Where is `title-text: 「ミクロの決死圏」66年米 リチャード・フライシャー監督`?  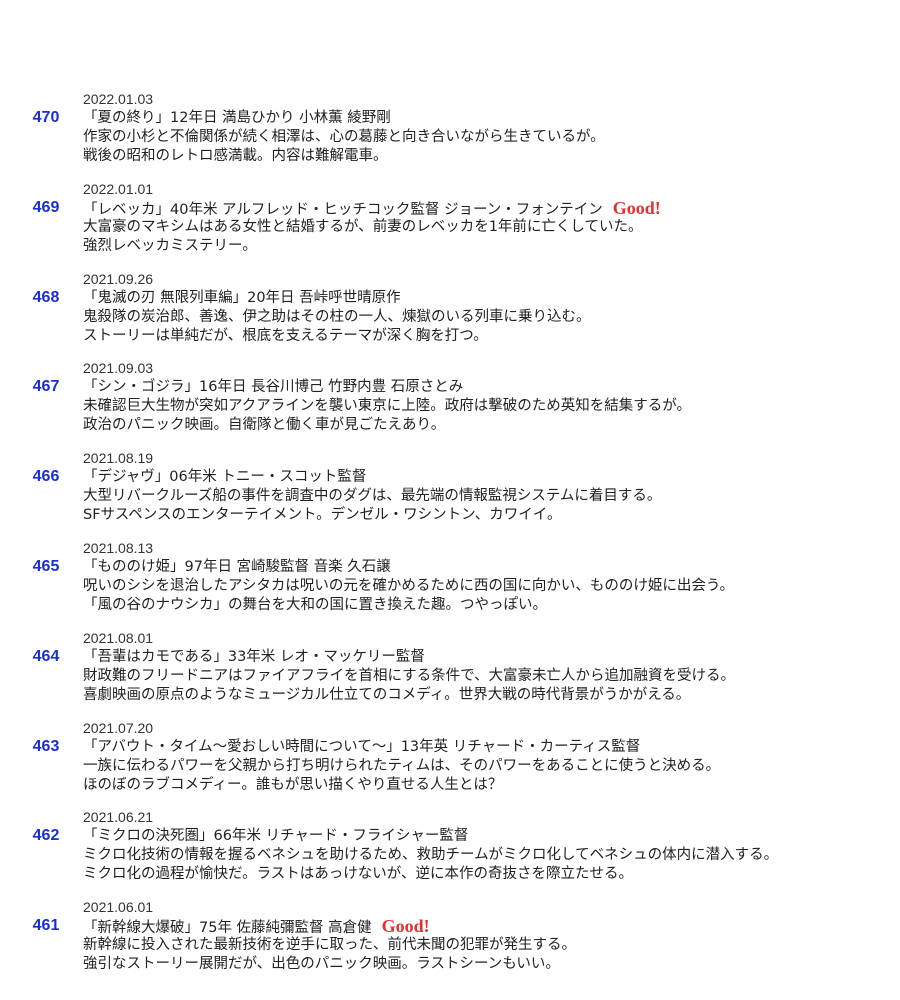 title-text: 「ミクロの決死圏」66年米 リチャード・フライシャー監督 is located at coordinates (276, 836).